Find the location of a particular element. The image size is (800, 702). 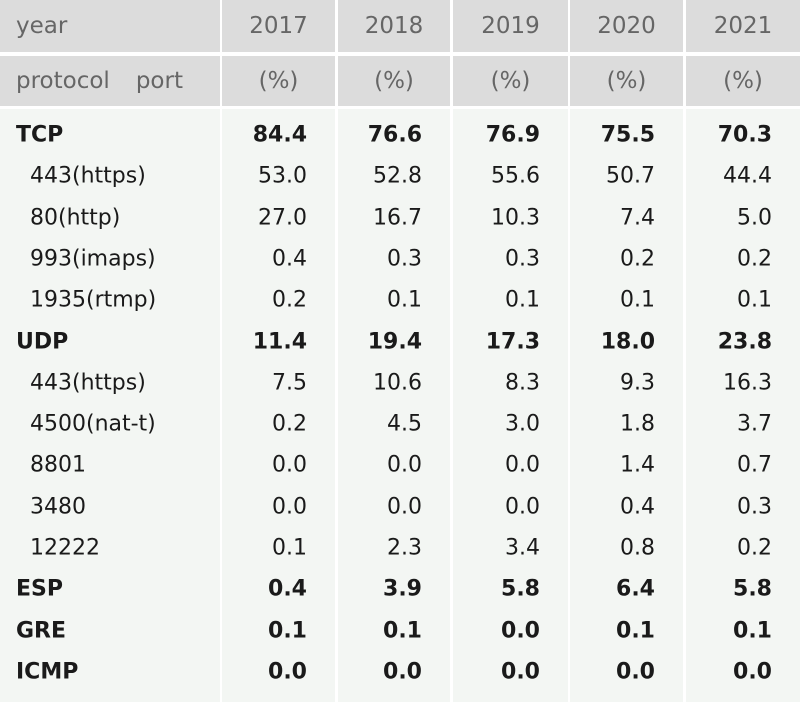

value: 75.5 is located at coordinates (627, 135).